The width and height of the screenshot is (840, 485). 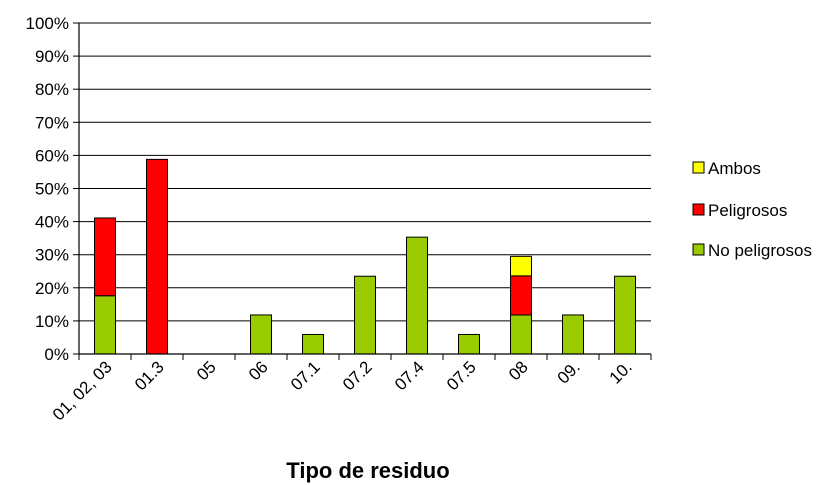 I want to click on x-tick-label: 07.2, so click(x=357, y=375).